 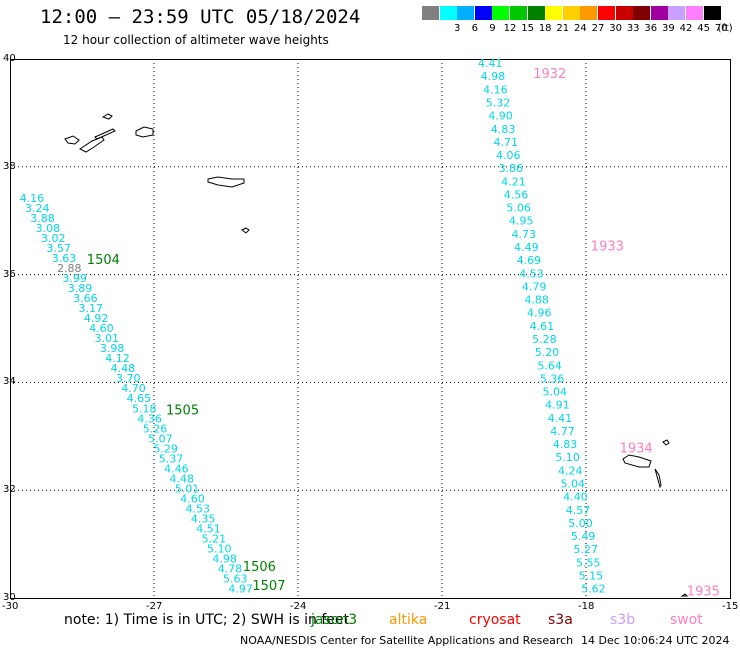 What do you see at coordinates (144, 408) in the screenshot?
I see `swh-value: 5.18` at bounding box center [144, 408].